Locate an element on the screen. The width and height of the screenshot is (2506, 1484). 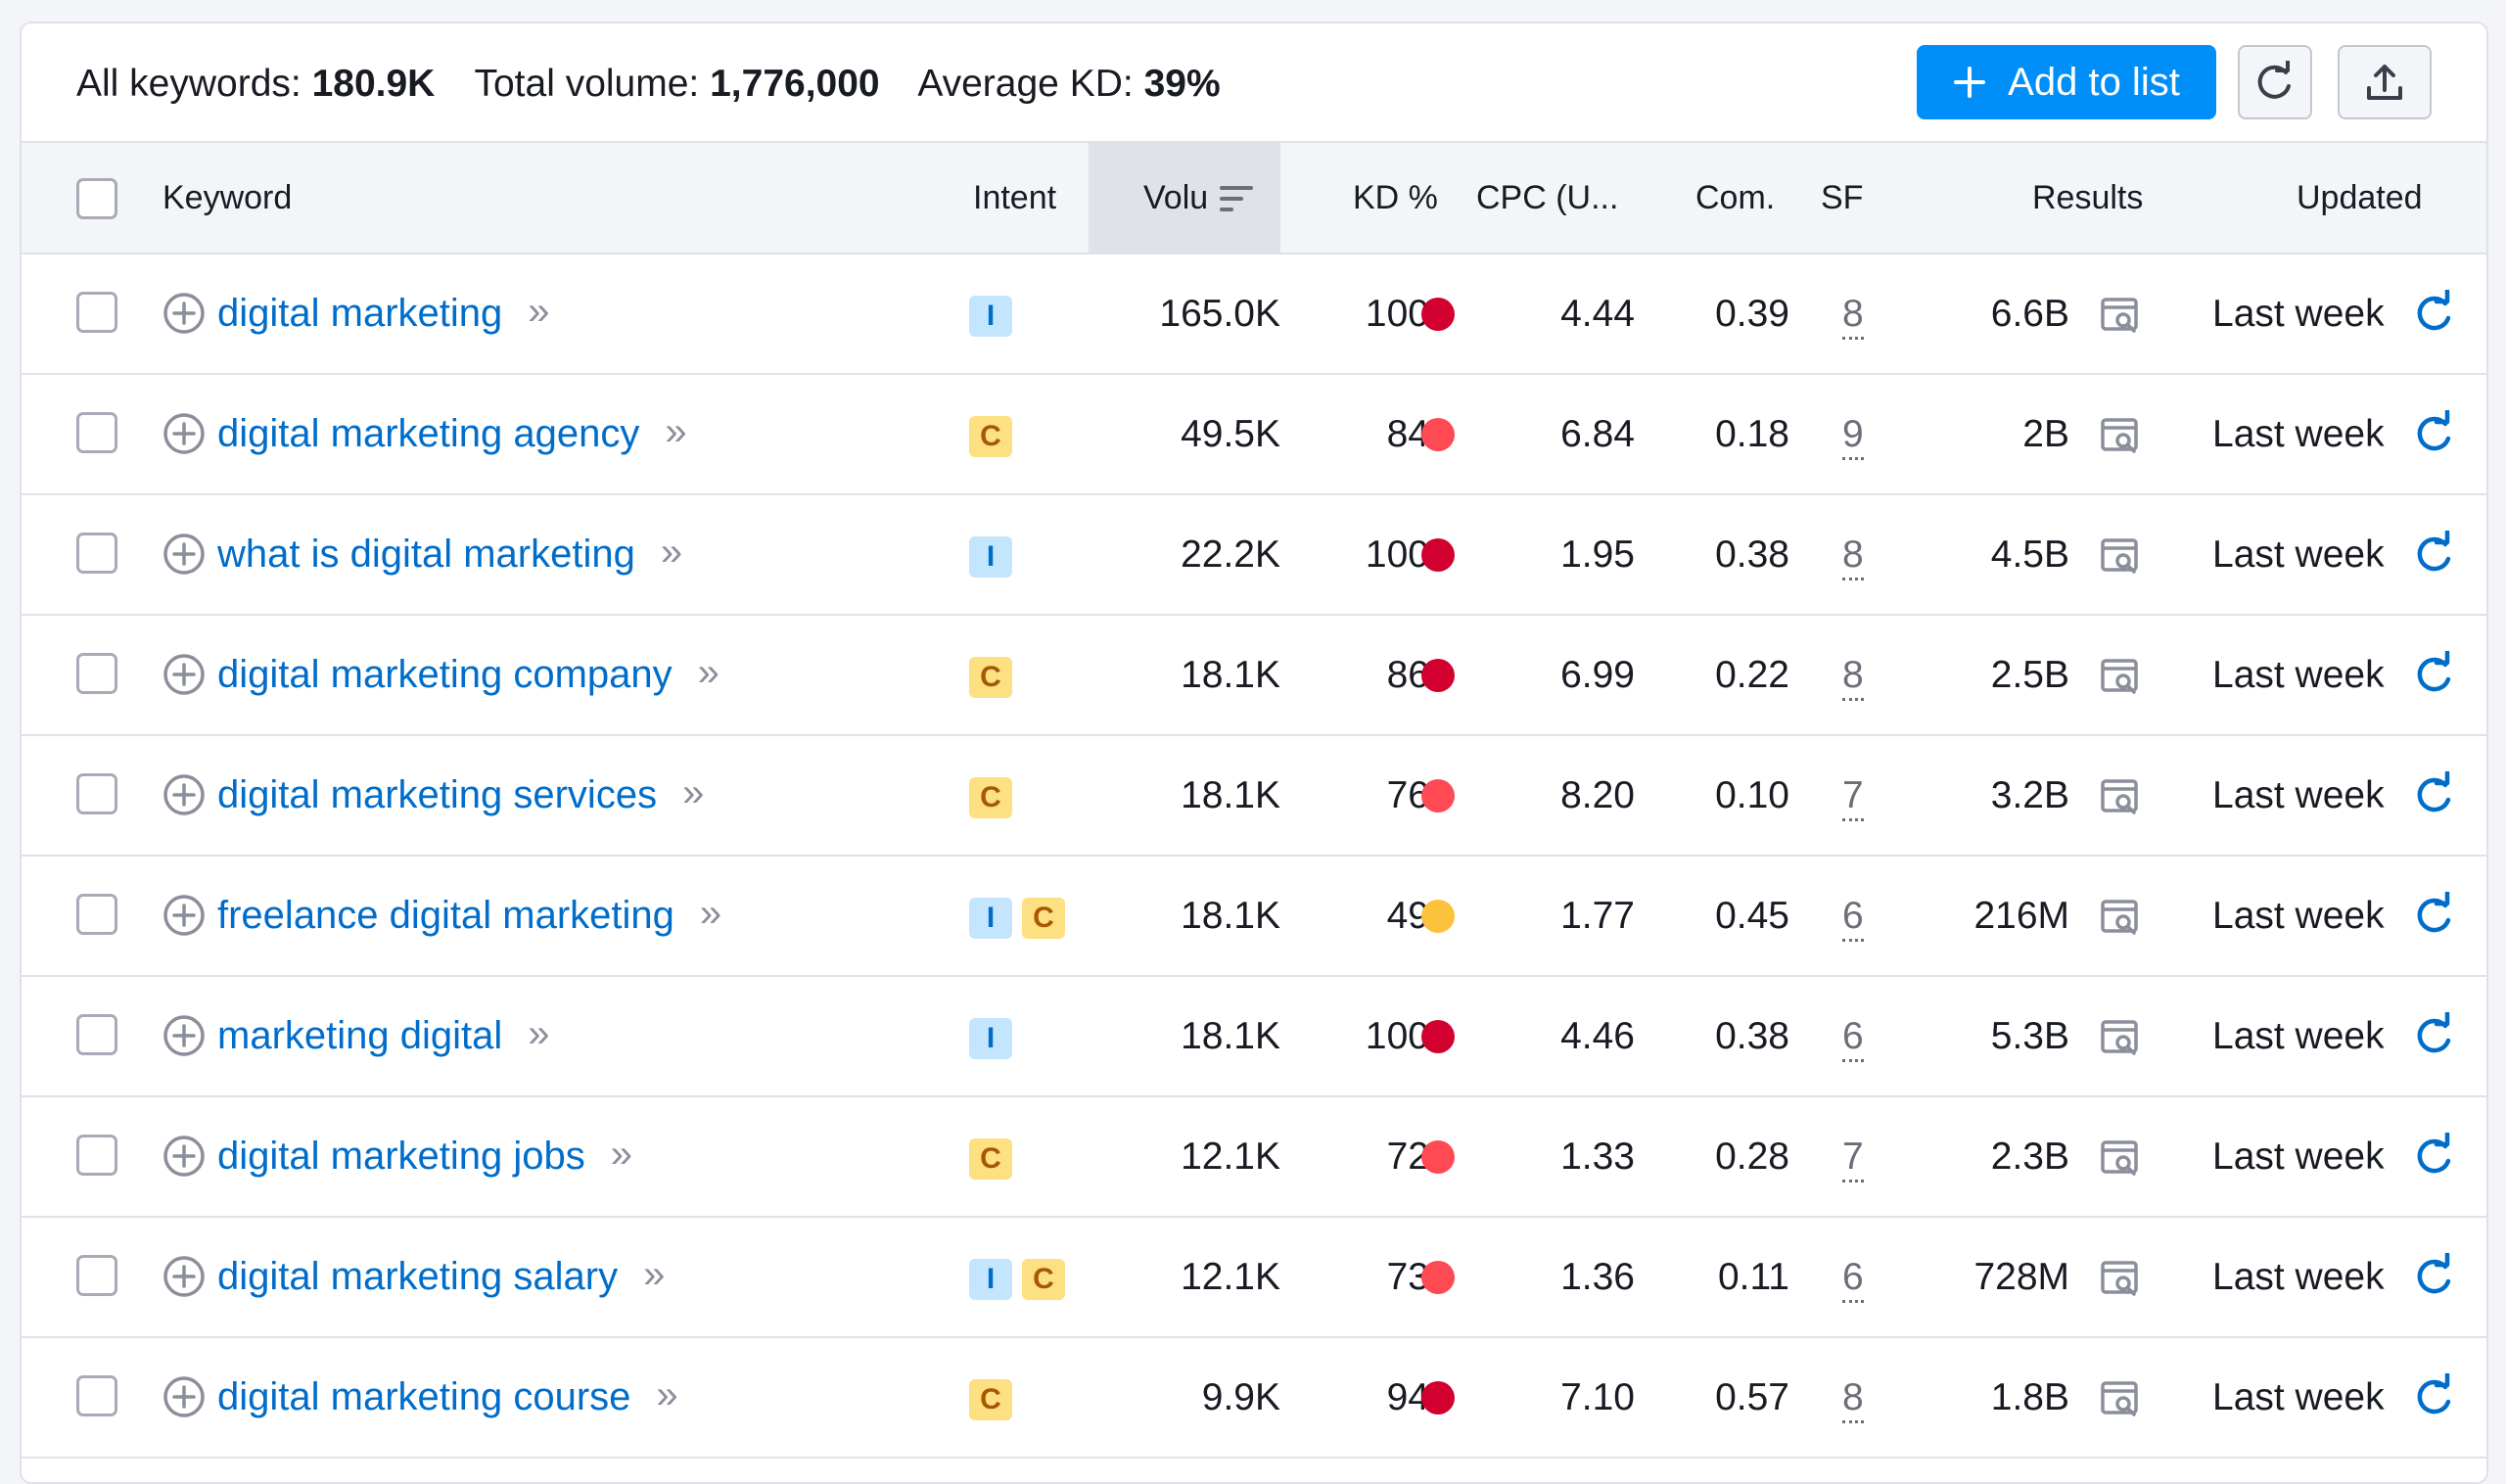
column-intent: Intent is located at coordinates (1015, 197).